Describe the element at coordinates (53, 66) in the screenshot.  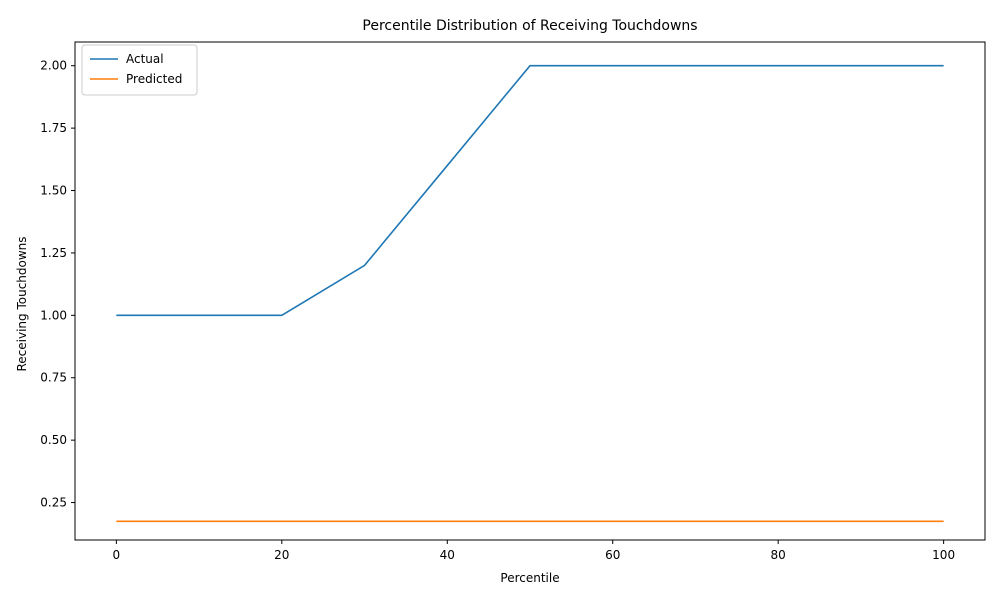
I see `y-tick-label: 2.00` at that location.